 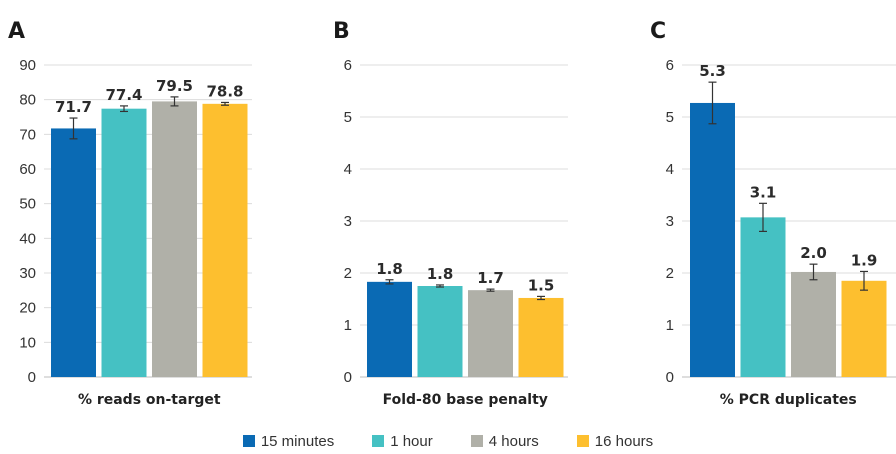 What do you see at coordinates (864, 260) in the screenshot?
I see `data-label: 1.9` at bounding box center [864, 260].